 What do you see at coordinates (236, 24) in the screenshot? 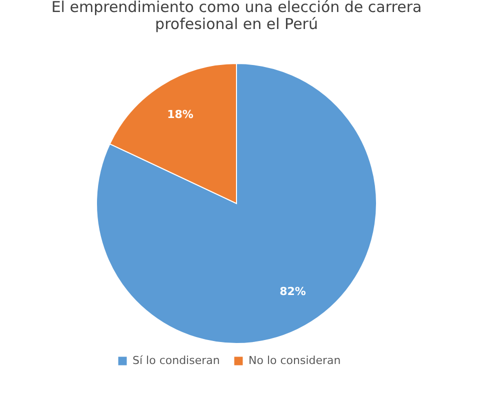
I see `text: profesional en el Perú` at bounding box center [236, 24].